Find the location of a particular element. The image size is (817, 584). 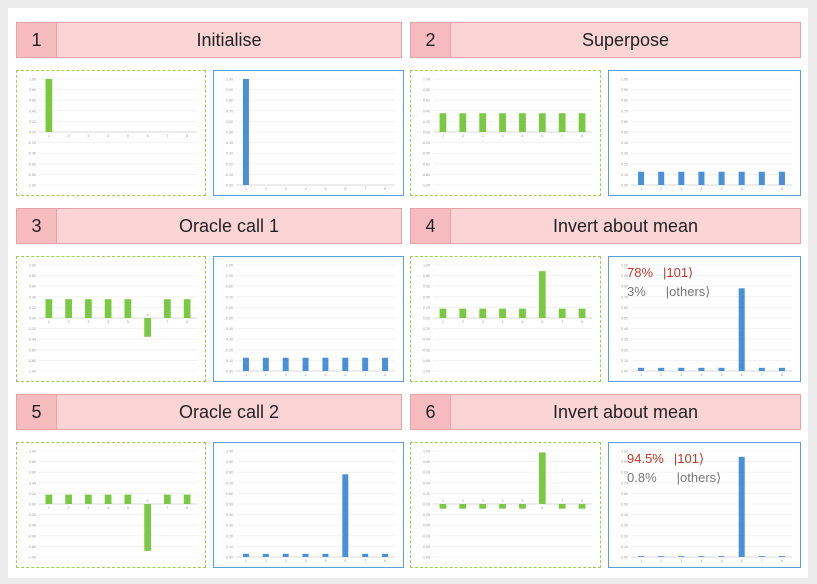

step-number: 6 is located at coordinates (431, 412).